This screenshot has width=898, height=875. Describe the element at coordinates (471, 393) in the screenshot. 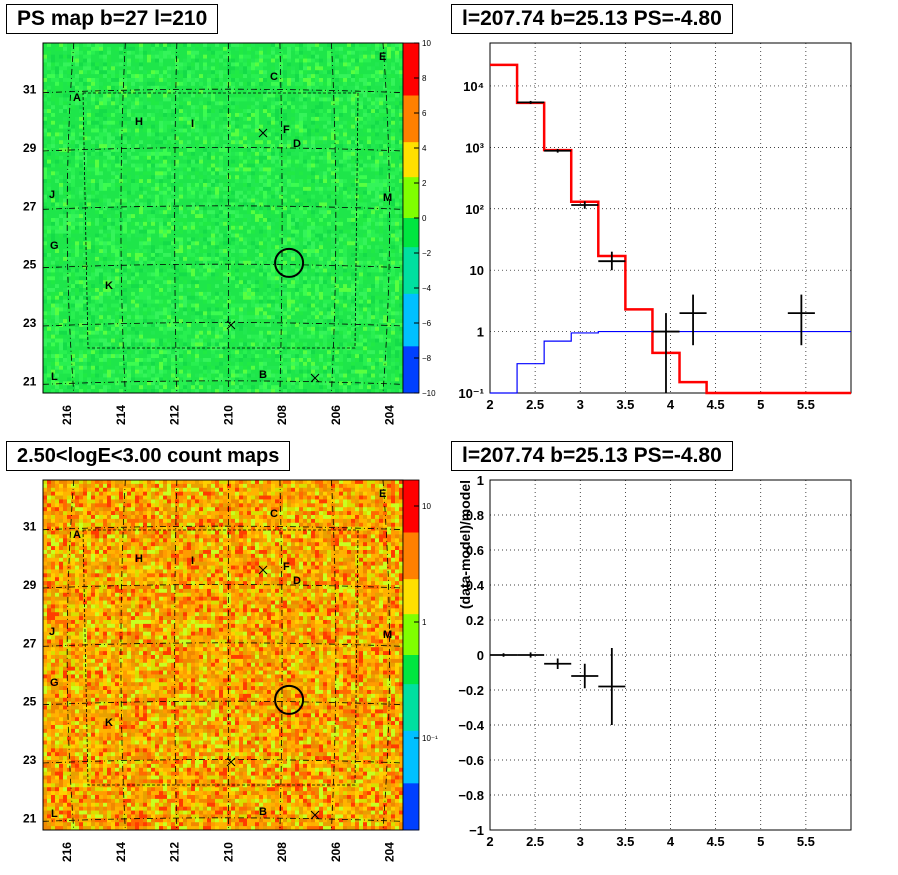

I see `y-tick-label: 10⁻¹` at that location.